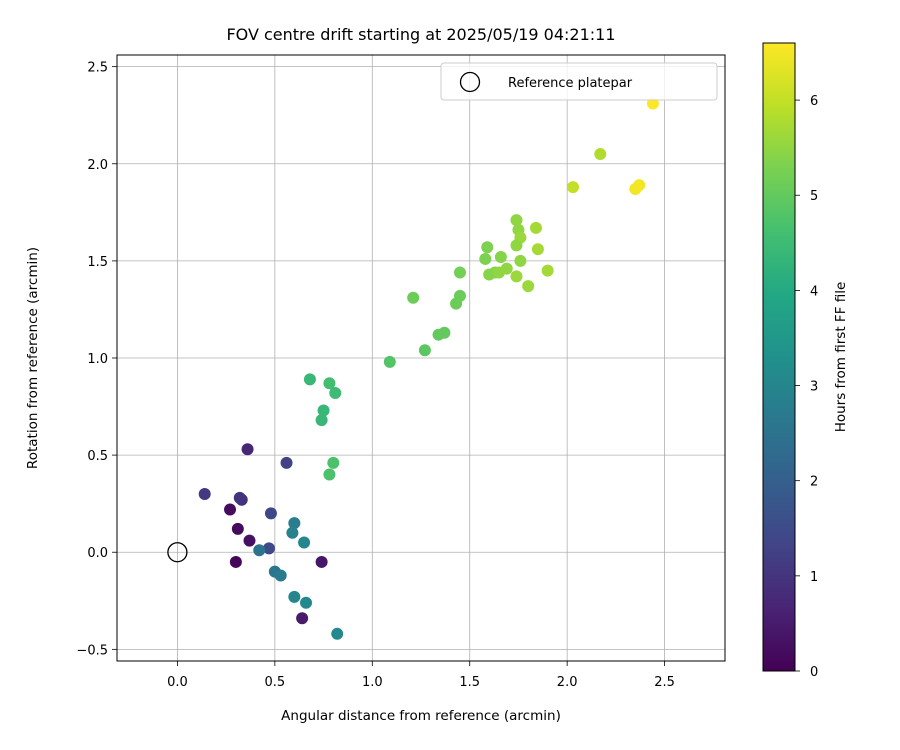 This screenshot has width=900, height=750. What do you see at coordinates (33, 358) in the screenshot?
I see `y-axis-label: Rotation from reference (arcmin)` at bounding box center [33, 358].